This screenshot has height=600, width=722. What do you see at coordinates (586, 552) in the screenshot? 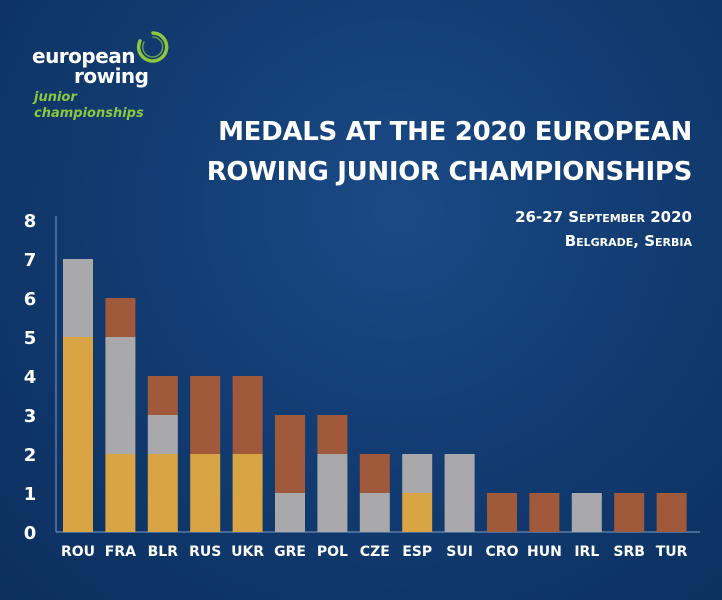
I see `x-tick-label-irl: IRL` at bounding box center [586, 552].